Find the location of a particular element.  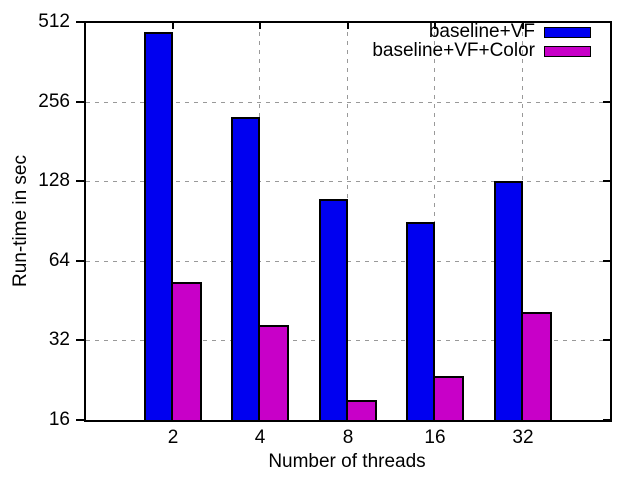

x-tick-label: 16 is located at coordinates (435, 437).